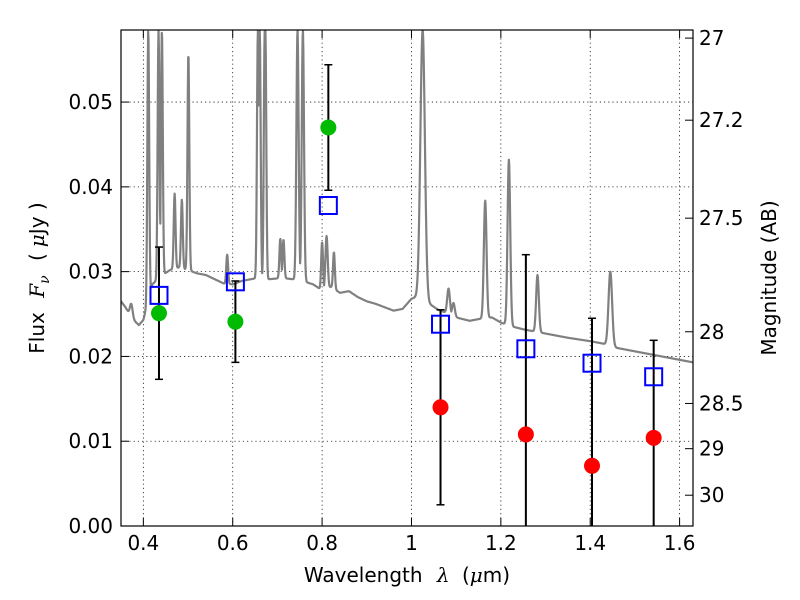 The width and height of the screenshot is (800, 600). Describe the element at coordinates (90, 356) in the screenshot. I see `y-tick-label: 0.02` at that location.